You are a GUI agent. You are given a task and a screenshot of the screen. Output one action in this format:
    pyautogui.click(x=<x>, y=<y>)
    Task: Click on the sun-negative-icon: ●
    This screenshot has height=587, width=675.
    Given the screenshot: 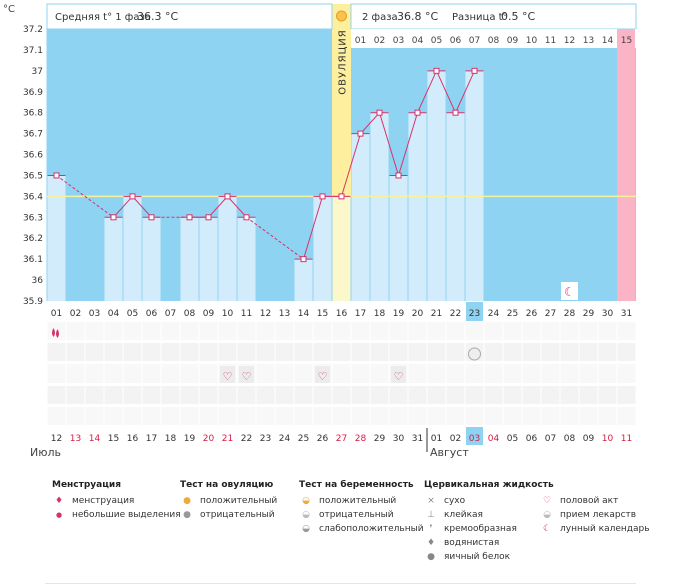 What is the action you would take?
    pyautogui.click(x=187, y=515)
    